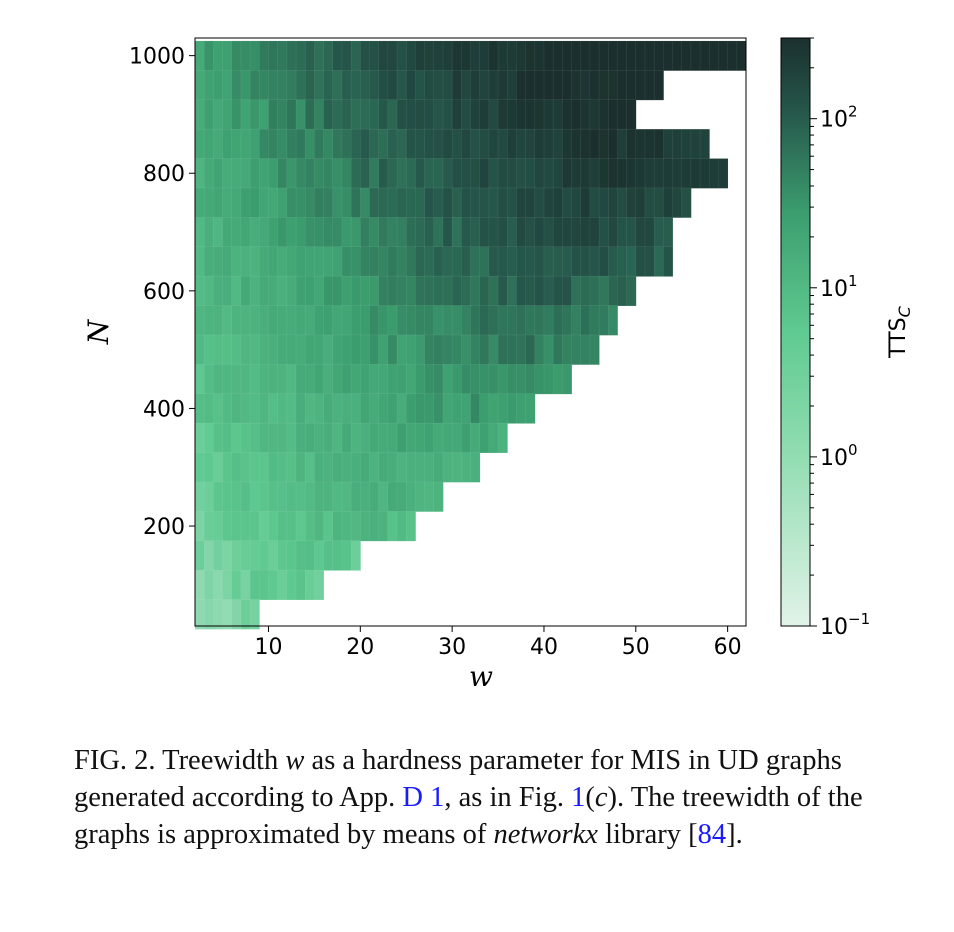  I want to click on y-tick-label: 800, so click(164, 174).